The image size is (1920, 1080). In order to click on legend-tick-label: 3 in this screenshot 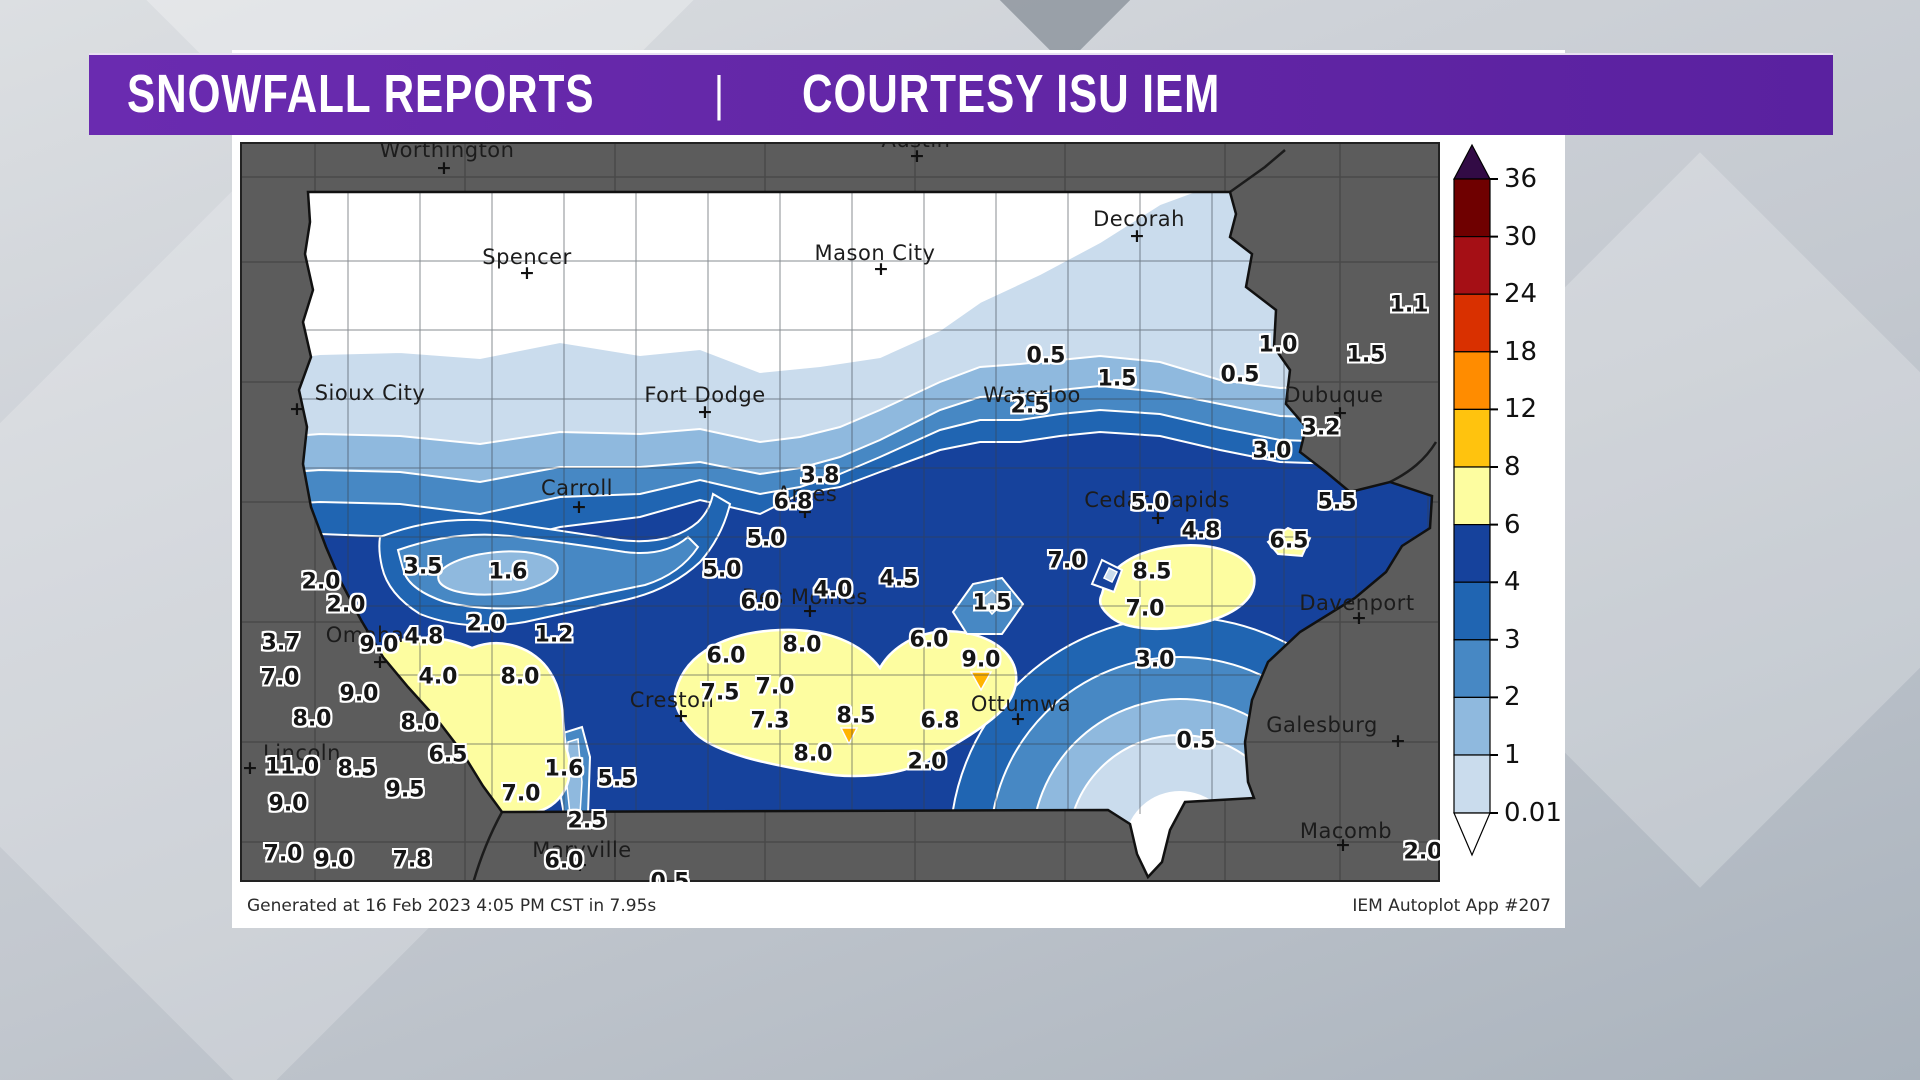, I will do `click(1512, 639)`.